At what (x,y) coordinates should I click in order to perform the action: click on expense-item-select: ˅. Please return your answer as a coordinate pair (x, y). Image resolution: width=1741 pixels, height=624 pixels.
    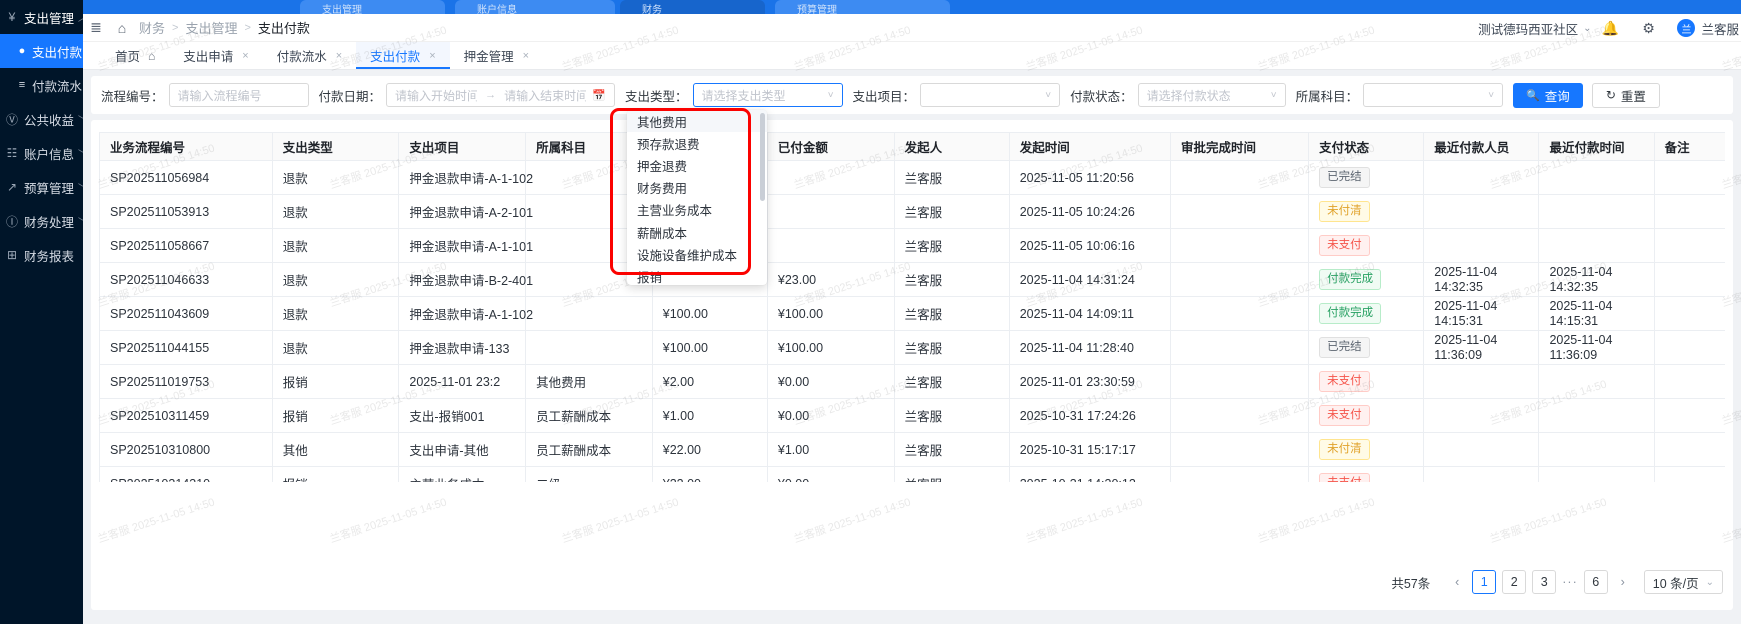
    Looking at the image, I should click on (990, 95).